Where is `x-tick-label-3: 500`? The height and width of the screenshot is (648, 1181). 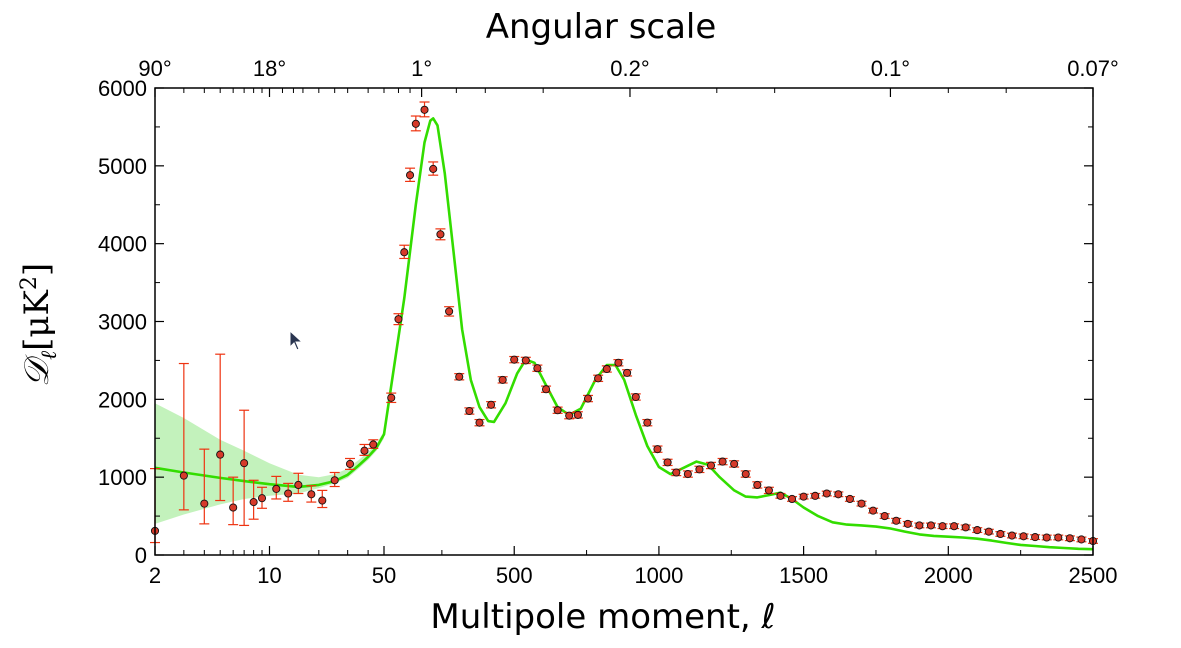
x-tick-label-3: 500 is located at coordinates (514, 575).